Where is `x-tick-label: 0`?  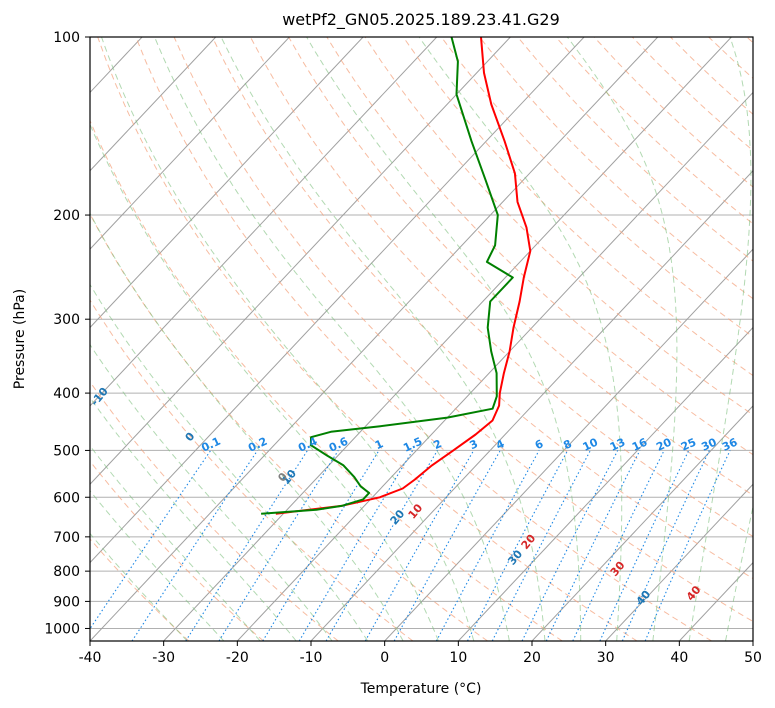 x-tick-label: 0 is located at coordinates (384, 658).